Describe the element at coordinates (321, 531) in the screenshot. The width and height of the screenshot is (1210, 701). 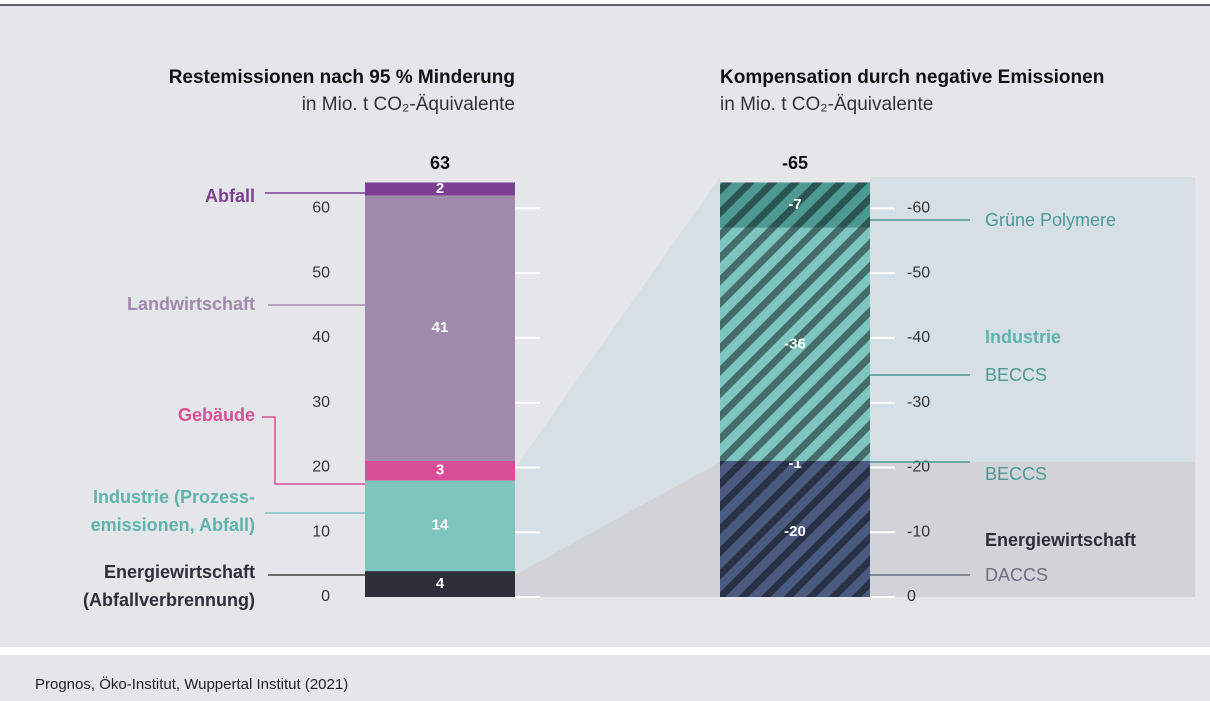
I see `y-tick-label: 10` at that location.